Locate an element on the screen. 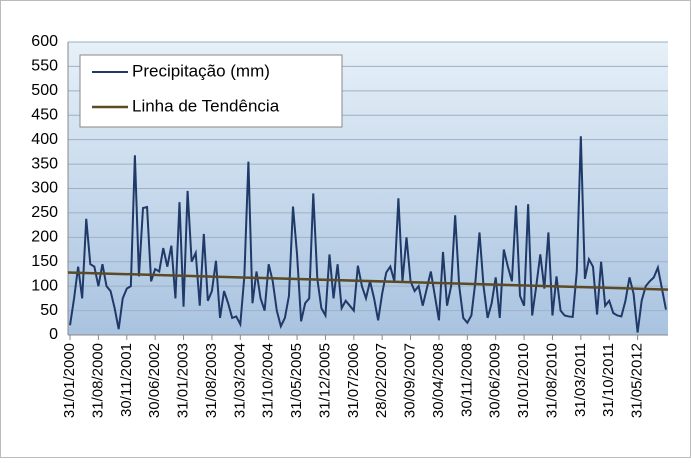 The height and width of the screenshot is (463, 691). x-tick-label: 31/07/2006 is located at coordinates (353, 380).